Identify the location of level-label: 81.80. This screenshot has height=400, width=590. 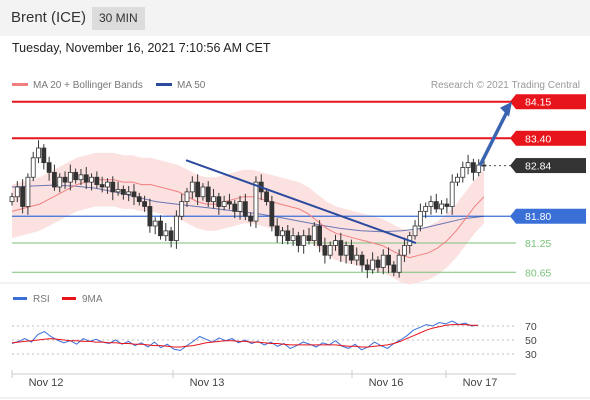
(538, 217).